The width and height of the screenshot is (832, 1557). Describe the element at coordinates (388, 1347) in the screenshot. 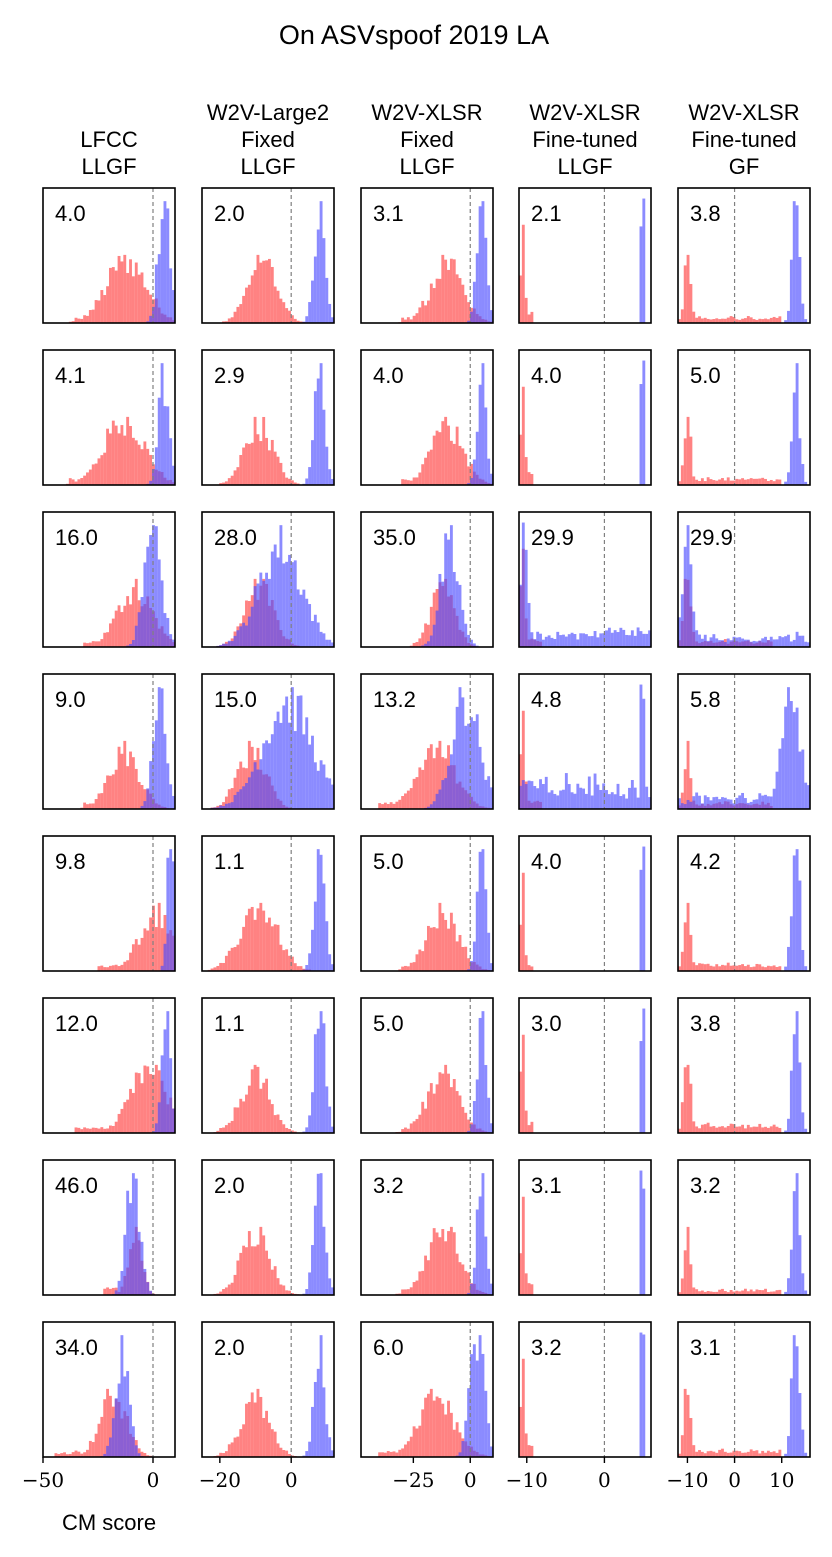

I see `eer-label: 6.0` at that location.